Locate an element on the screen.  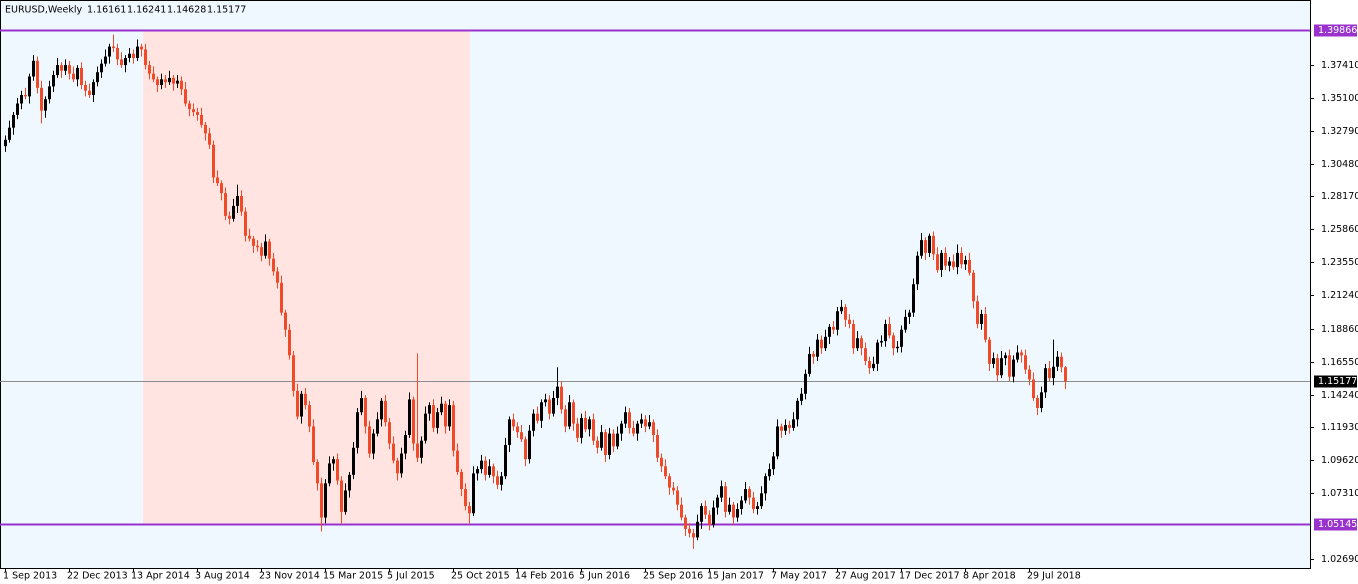
price-label: 1.15177 is located at coordinates (1337, 381).